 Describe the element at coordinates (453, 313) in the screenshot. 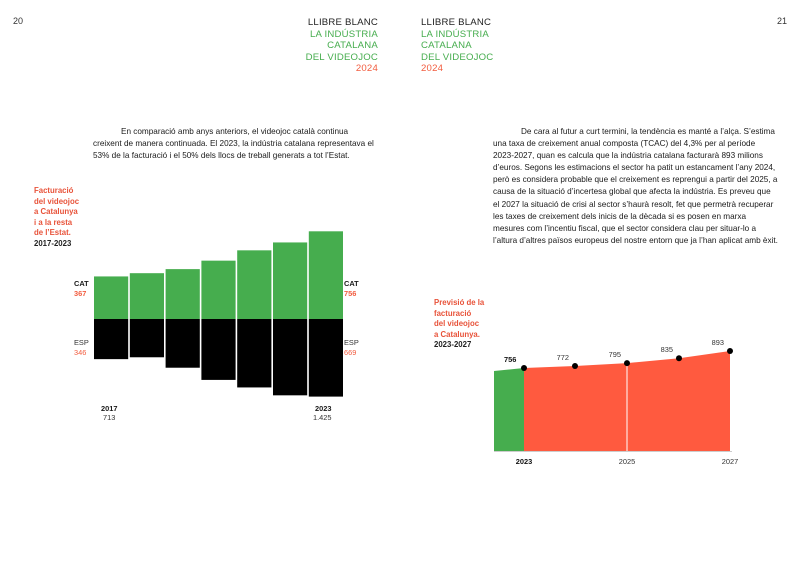

I see `chart-title-line: facturació` at that location.